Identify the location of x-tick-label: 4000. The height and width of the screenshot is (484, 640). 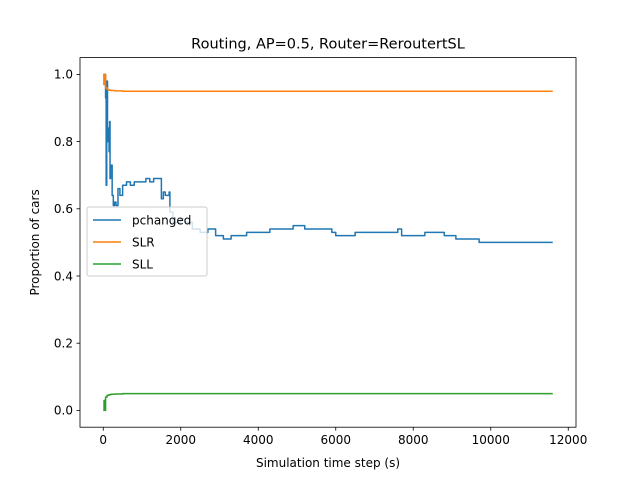
(258, 440).